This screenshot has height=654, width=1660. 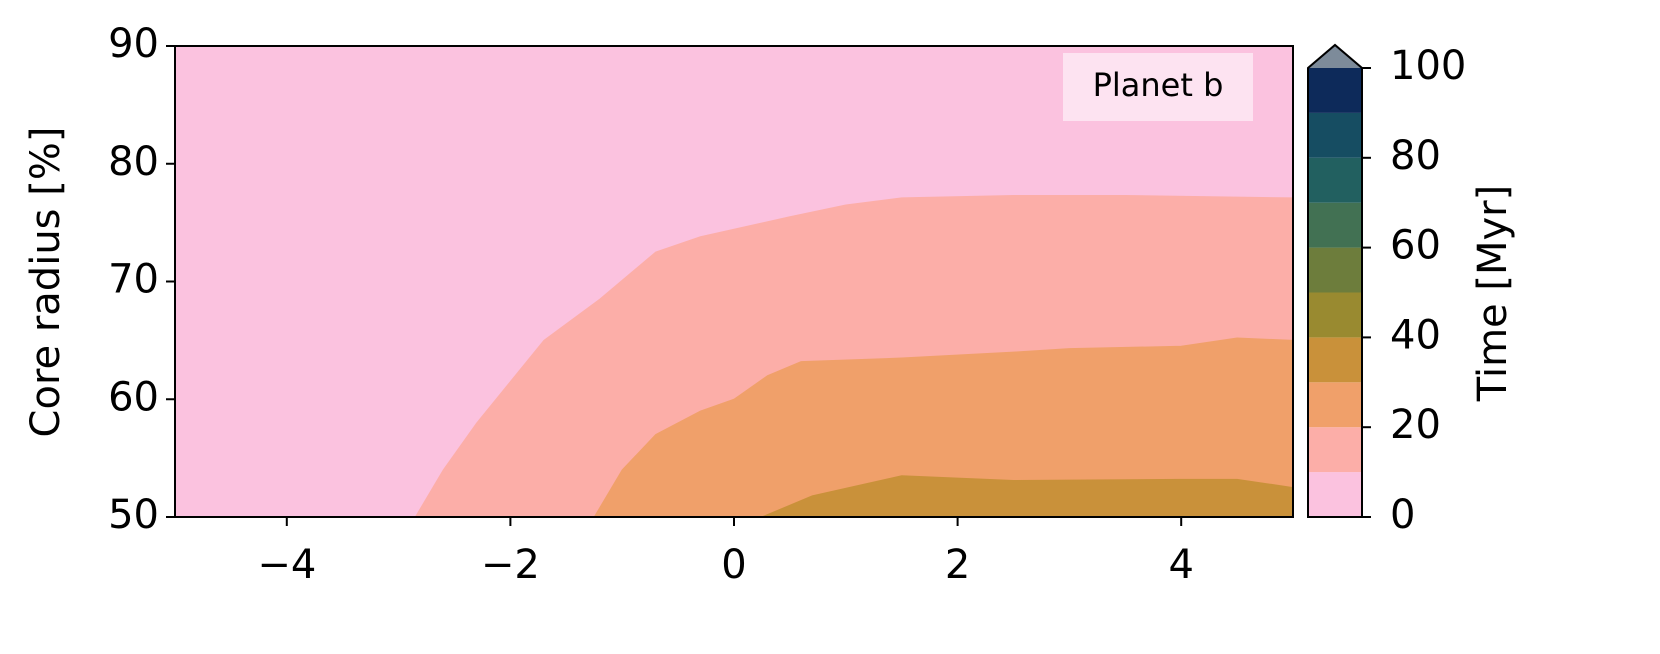 What do you see at coordinates (46, 282) in the screenshot?
I see `y-axis-label: Core radius [%]` at bounding box center [46, 282].